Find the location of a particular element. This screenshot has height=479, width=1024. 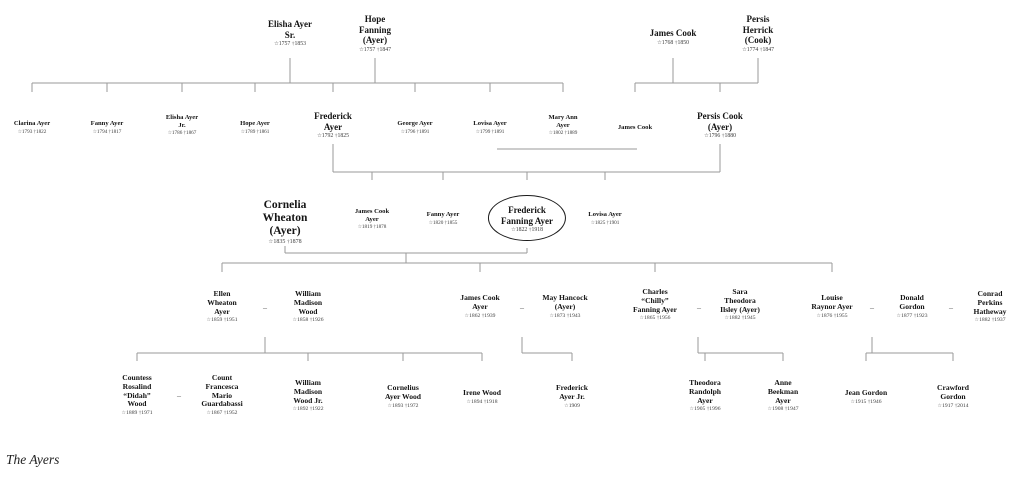

person-elisha-ayer-sr: Elisha Ayer Sr. ☆1757 †1853 is located at coordinates (290, 33).